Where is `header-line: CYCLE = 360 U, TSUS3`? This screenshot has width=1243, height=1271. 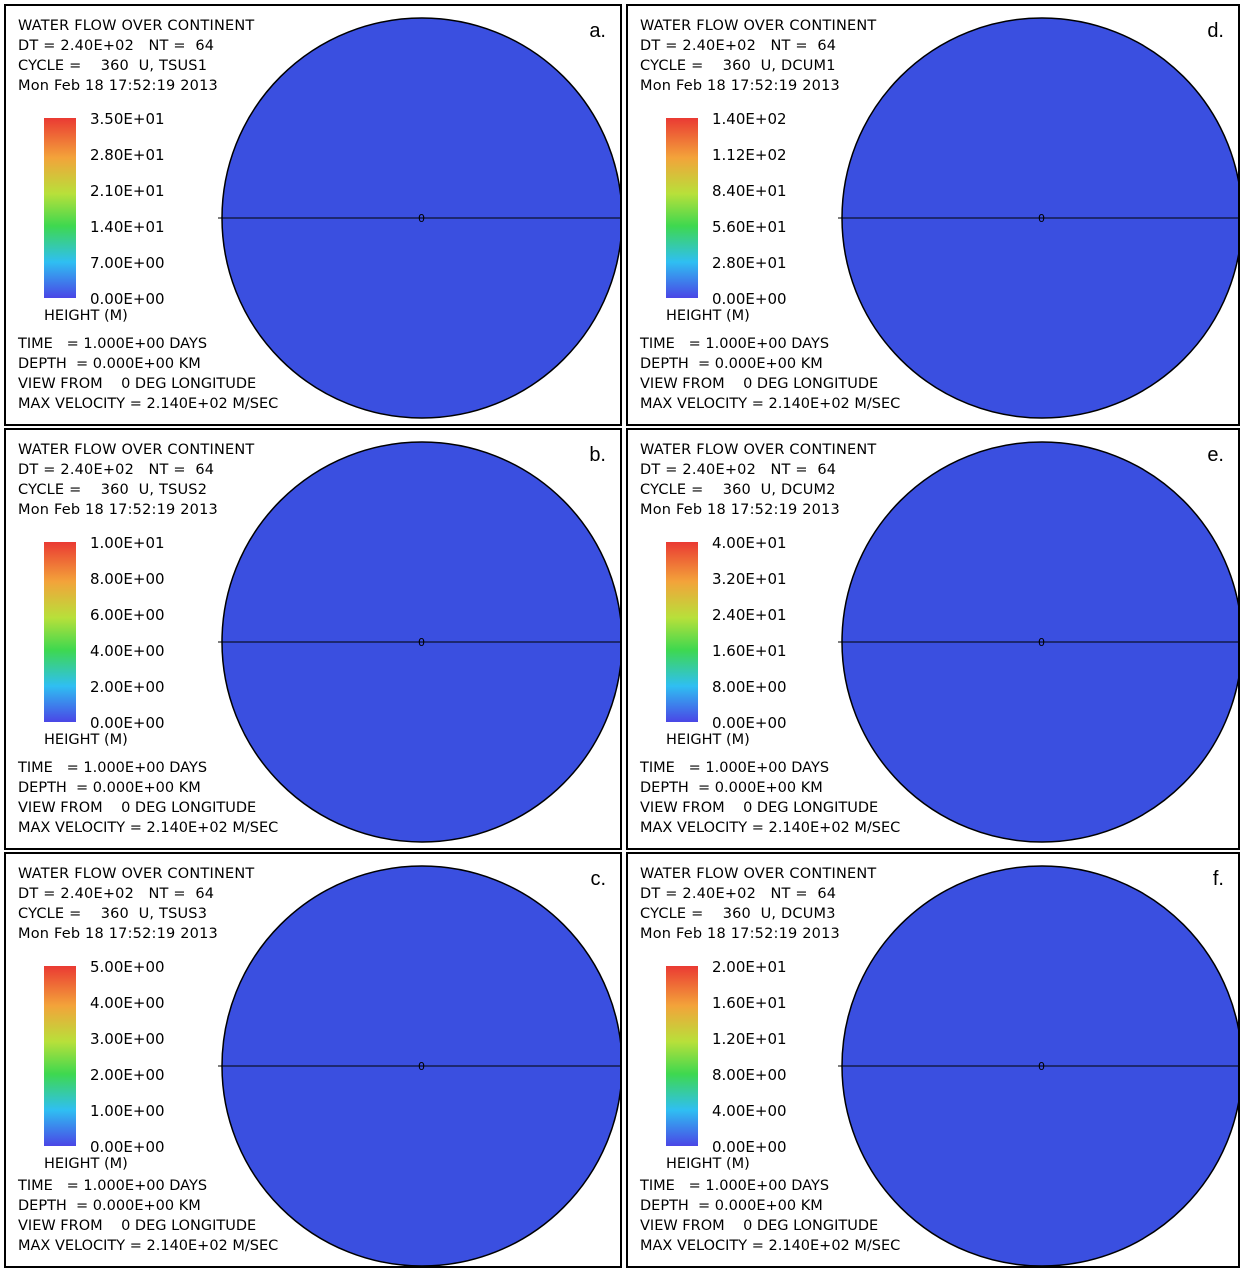
header-line: CYCLE = 360 U, TSUS3 is located at coordinates (113, 914).